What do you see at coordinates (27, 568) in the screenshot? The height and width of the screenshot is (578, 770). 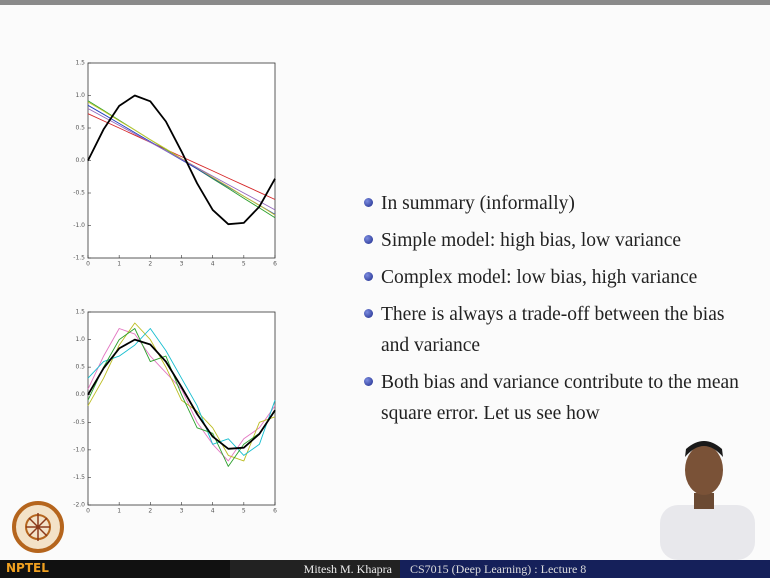 I see `footer-logo: NPTEL` at bounding box center [27, 568].